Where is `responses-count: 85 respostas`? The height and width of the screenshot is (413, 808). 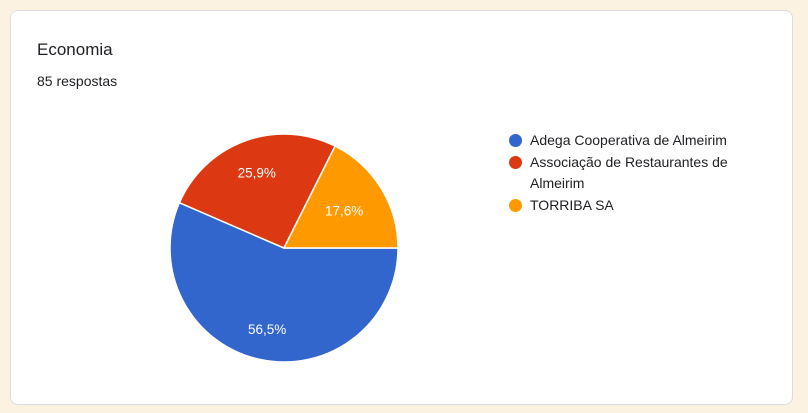
responses-count: 85 respostas is located at coordinates (77, 81).